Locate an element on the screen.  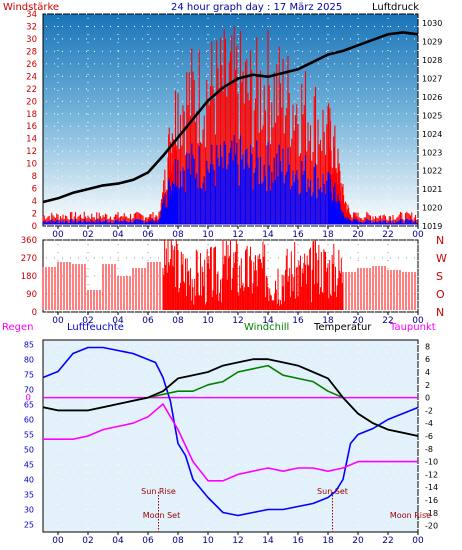
y-tick-label: 90 is located at coordinates (31, 295).